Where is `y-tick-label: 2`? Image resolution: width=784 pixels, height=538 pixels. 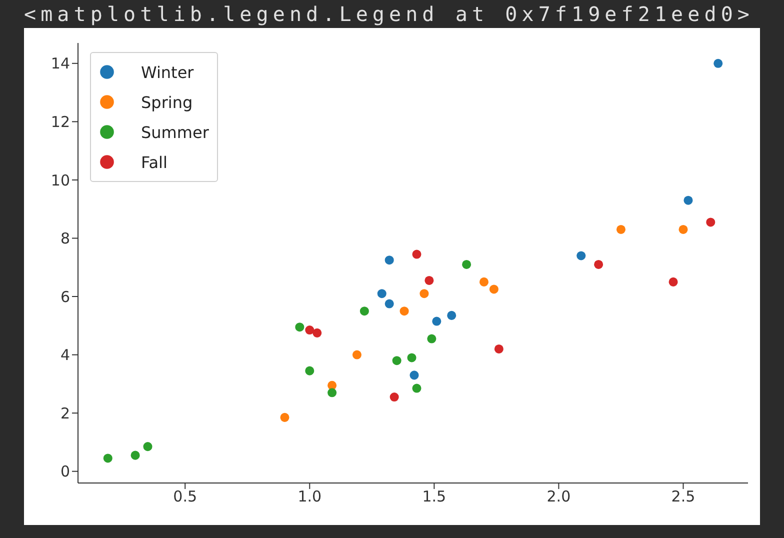 y-tick-label: 2 is located at coordinates (65, 413).